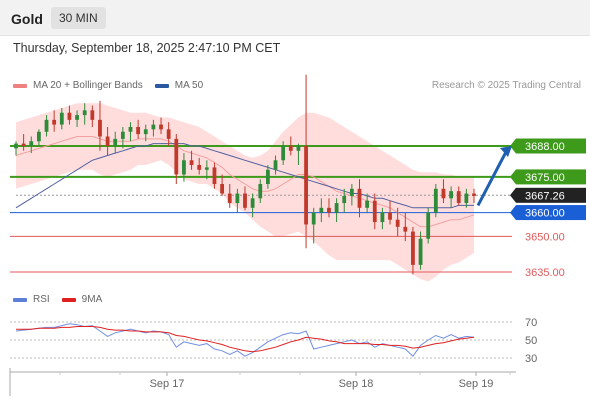 The image size is (590, 400). What do you see at coordinates (41, 299) in the screenshot?
I see `rsi-legend-label: RSI` at bounding box center [41, 299].